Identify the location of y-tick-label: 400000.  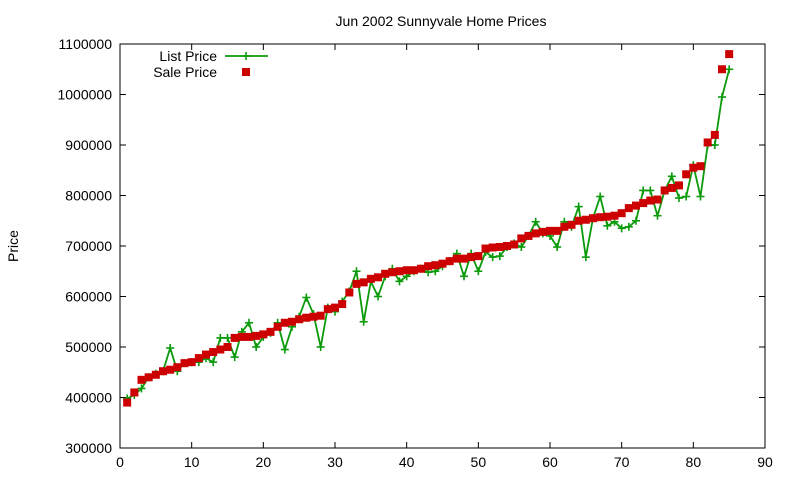
(88, 398).